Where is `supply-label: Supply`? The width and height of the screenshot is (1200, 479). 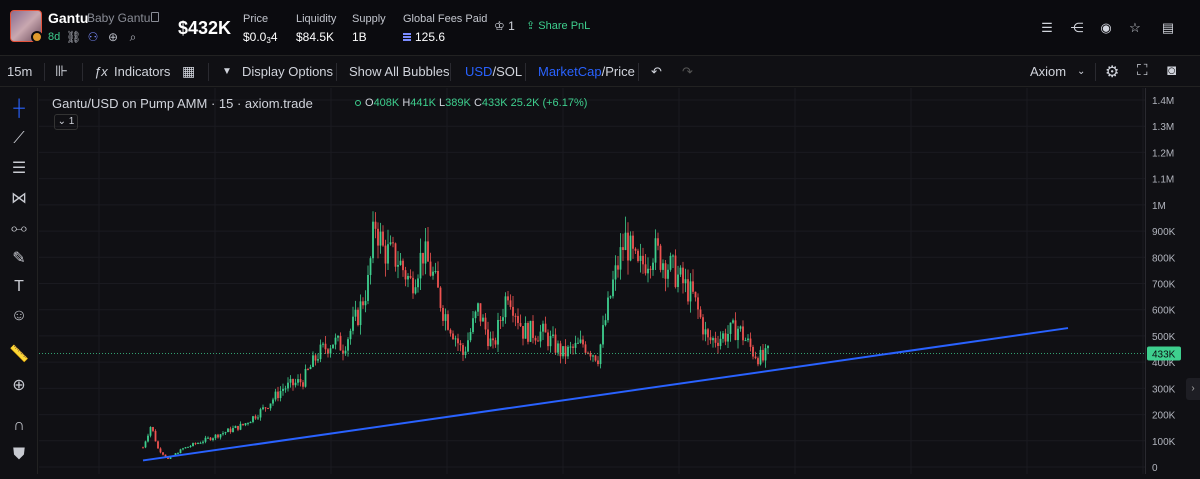 supply-label: Supply is located at coordinates (369, 19).